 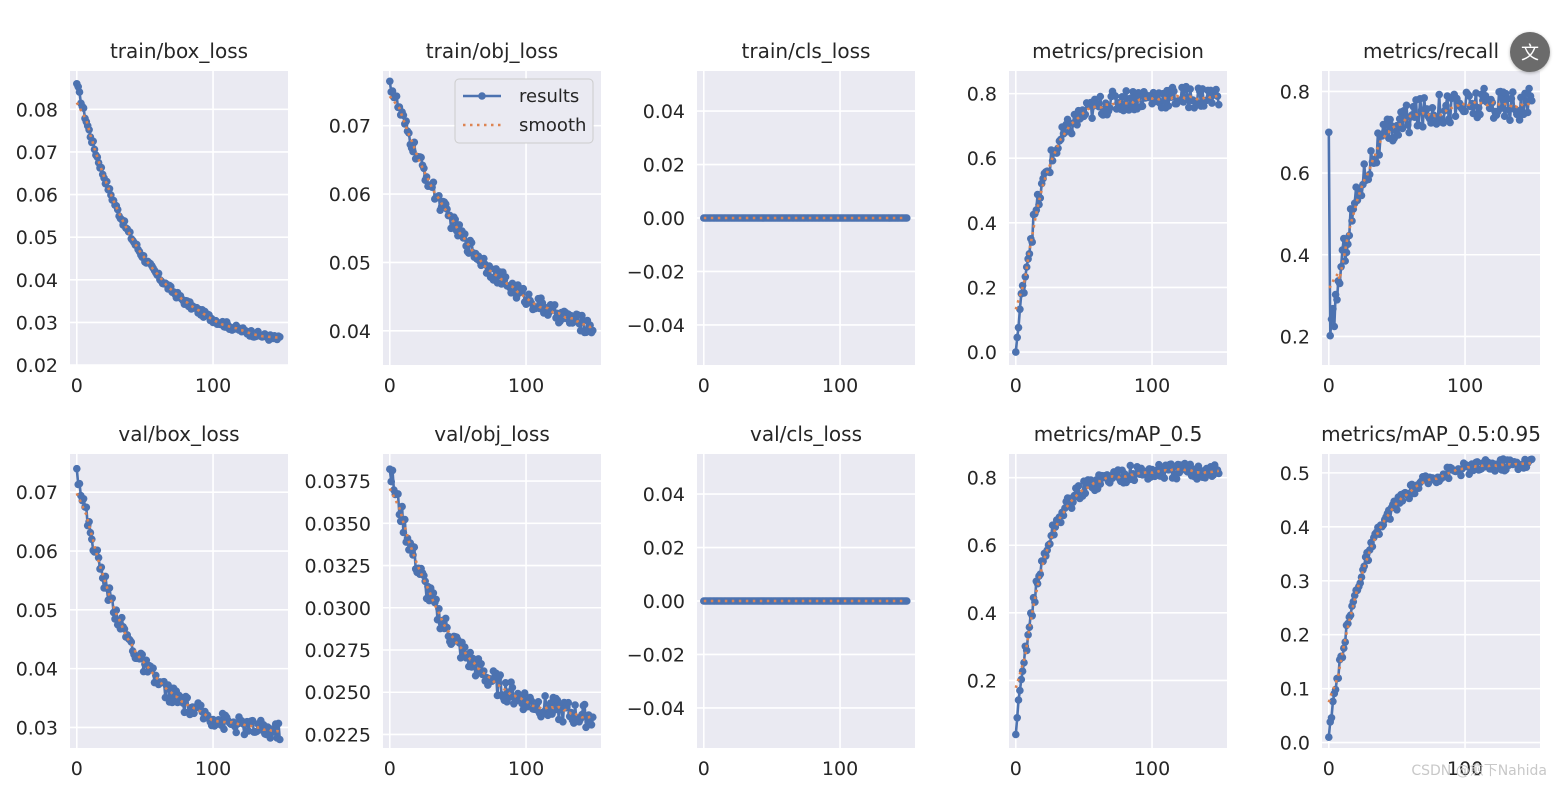 I want to click on subplot-title: val/cls_loss, so click(x=806, y=434).